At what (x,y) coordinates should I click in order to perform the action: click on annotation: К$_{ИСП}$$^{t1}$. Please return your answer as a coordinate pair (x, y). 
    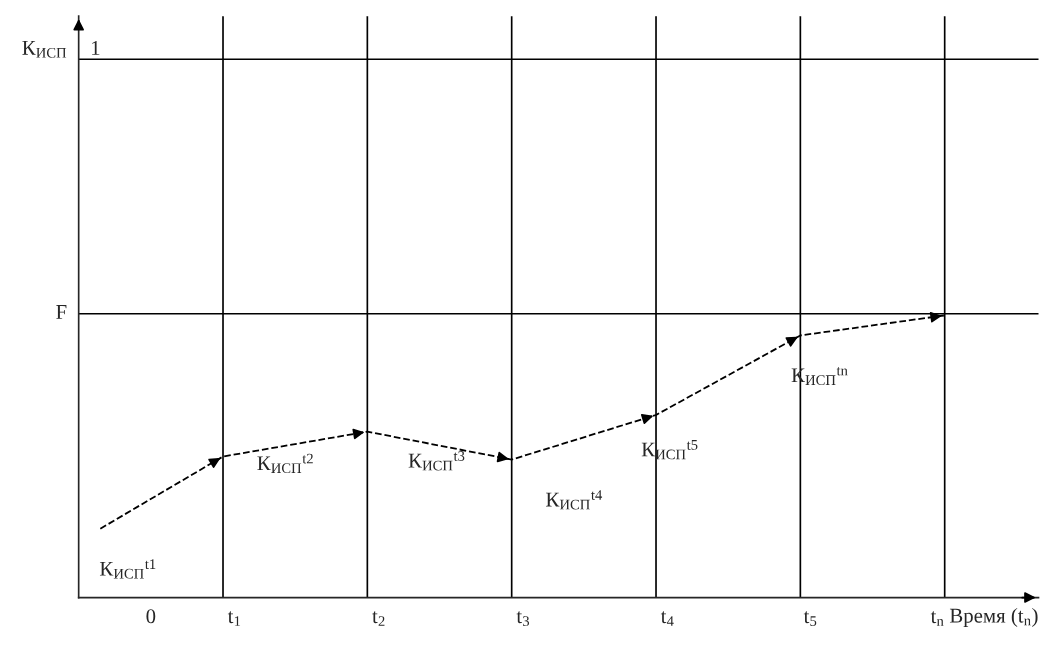
    Looking at the image, I should click on (127, 569).